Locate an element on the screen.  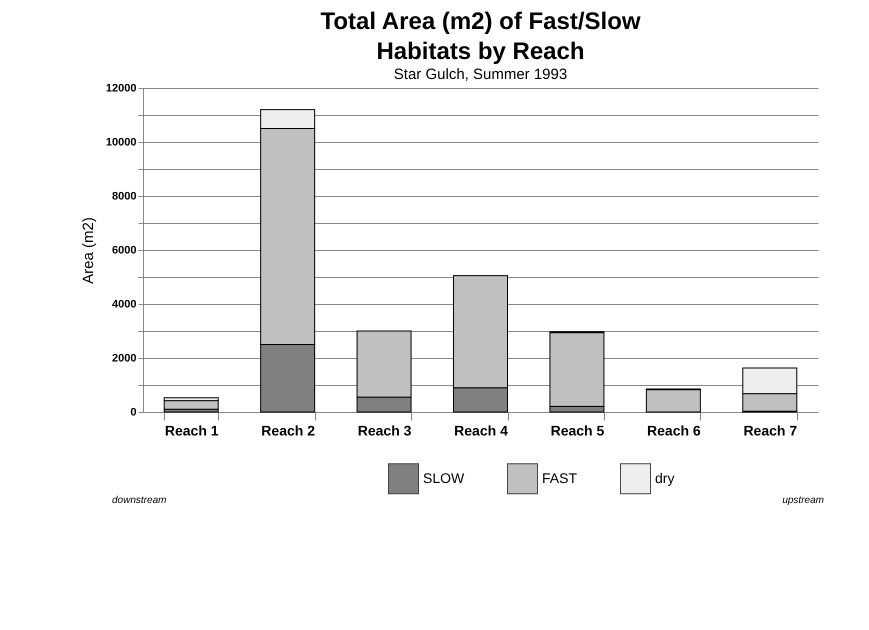
text: downstream is located at coordinates (139, 500).